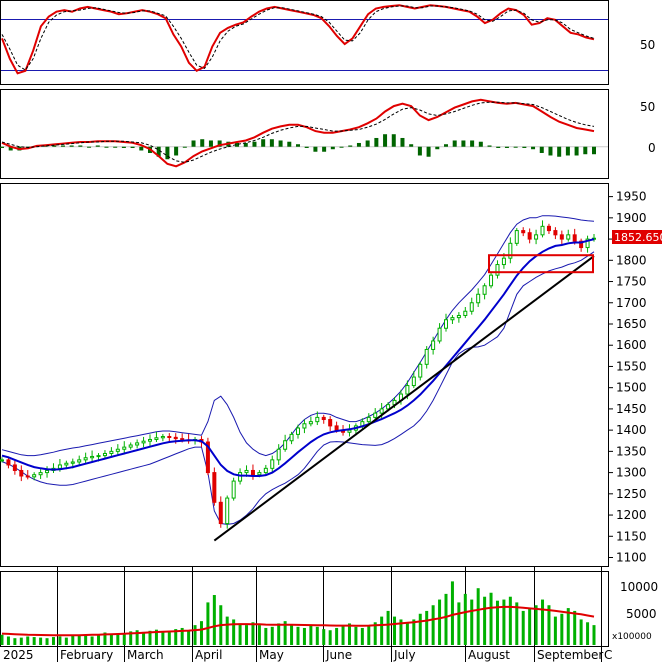 This screenshot has height=662, width=662. What do you see at coordinates (631, 430) in the screenshot?
I see `price-tick-label: 1400` at bounding box center [631, 430].